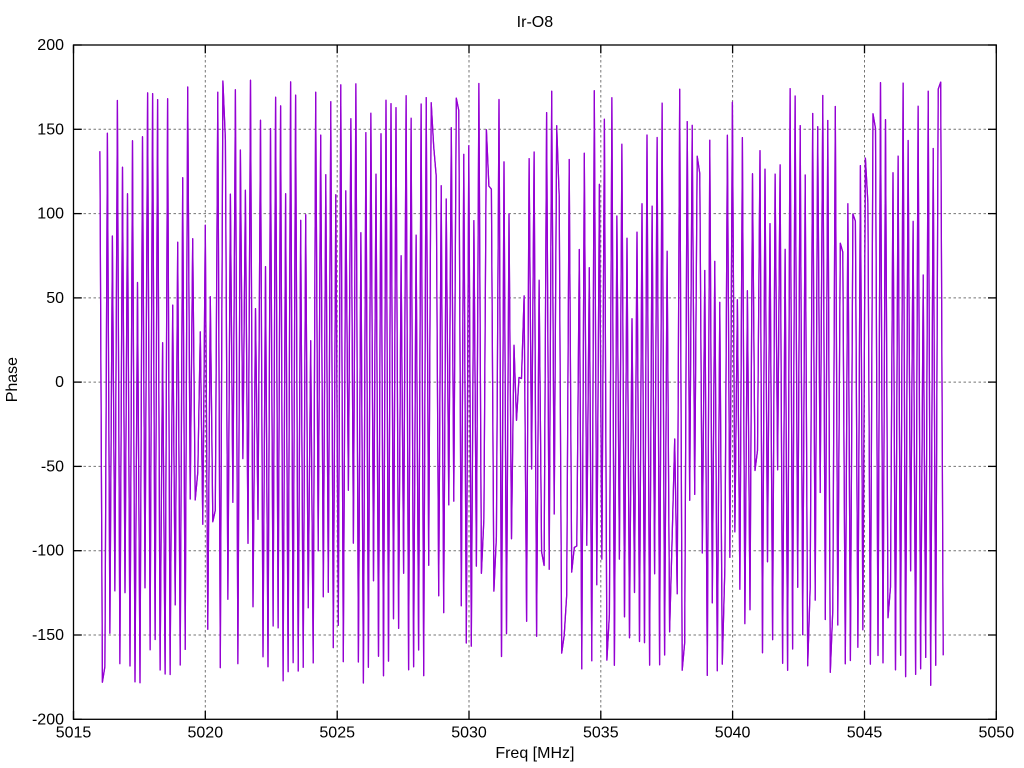 This screenshot has width=1024, height=768. I want to click on svg-text: 5040, so click(733, 733).